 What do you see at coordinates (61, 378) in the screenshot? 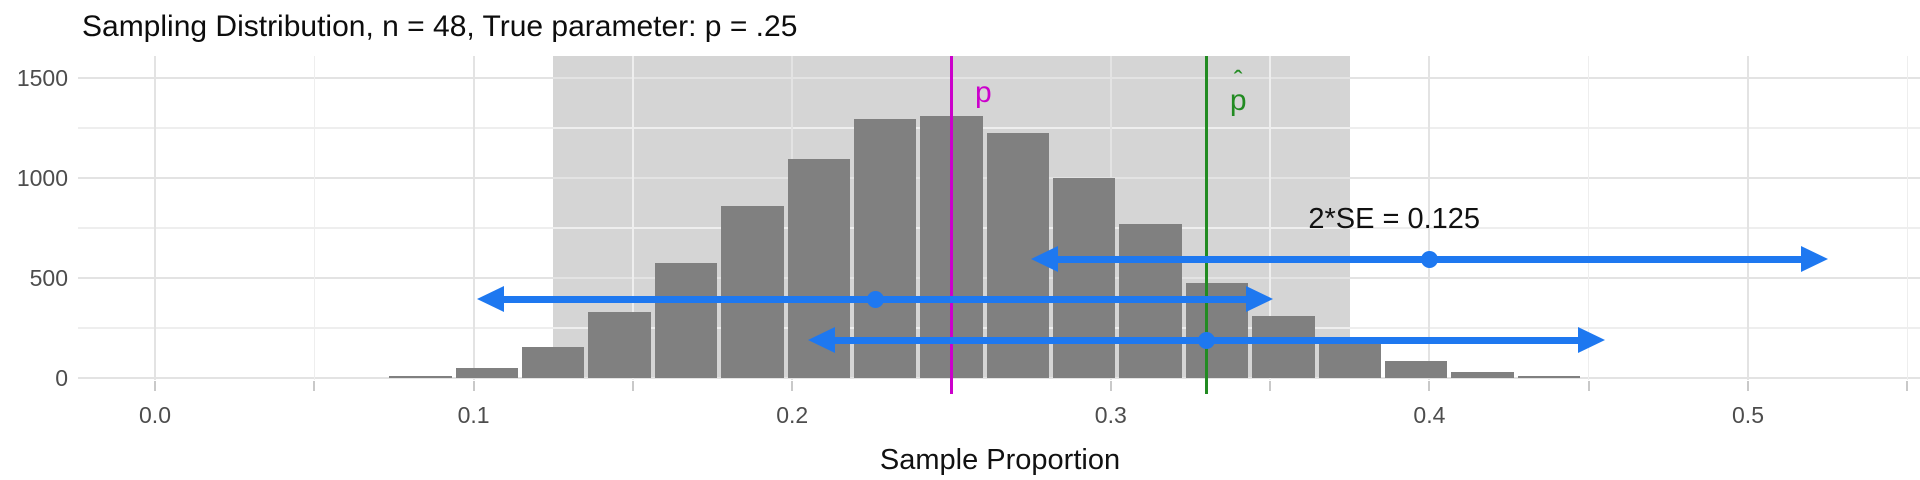
I see `y-tick-label: 0` at bounding box center [61, 378].